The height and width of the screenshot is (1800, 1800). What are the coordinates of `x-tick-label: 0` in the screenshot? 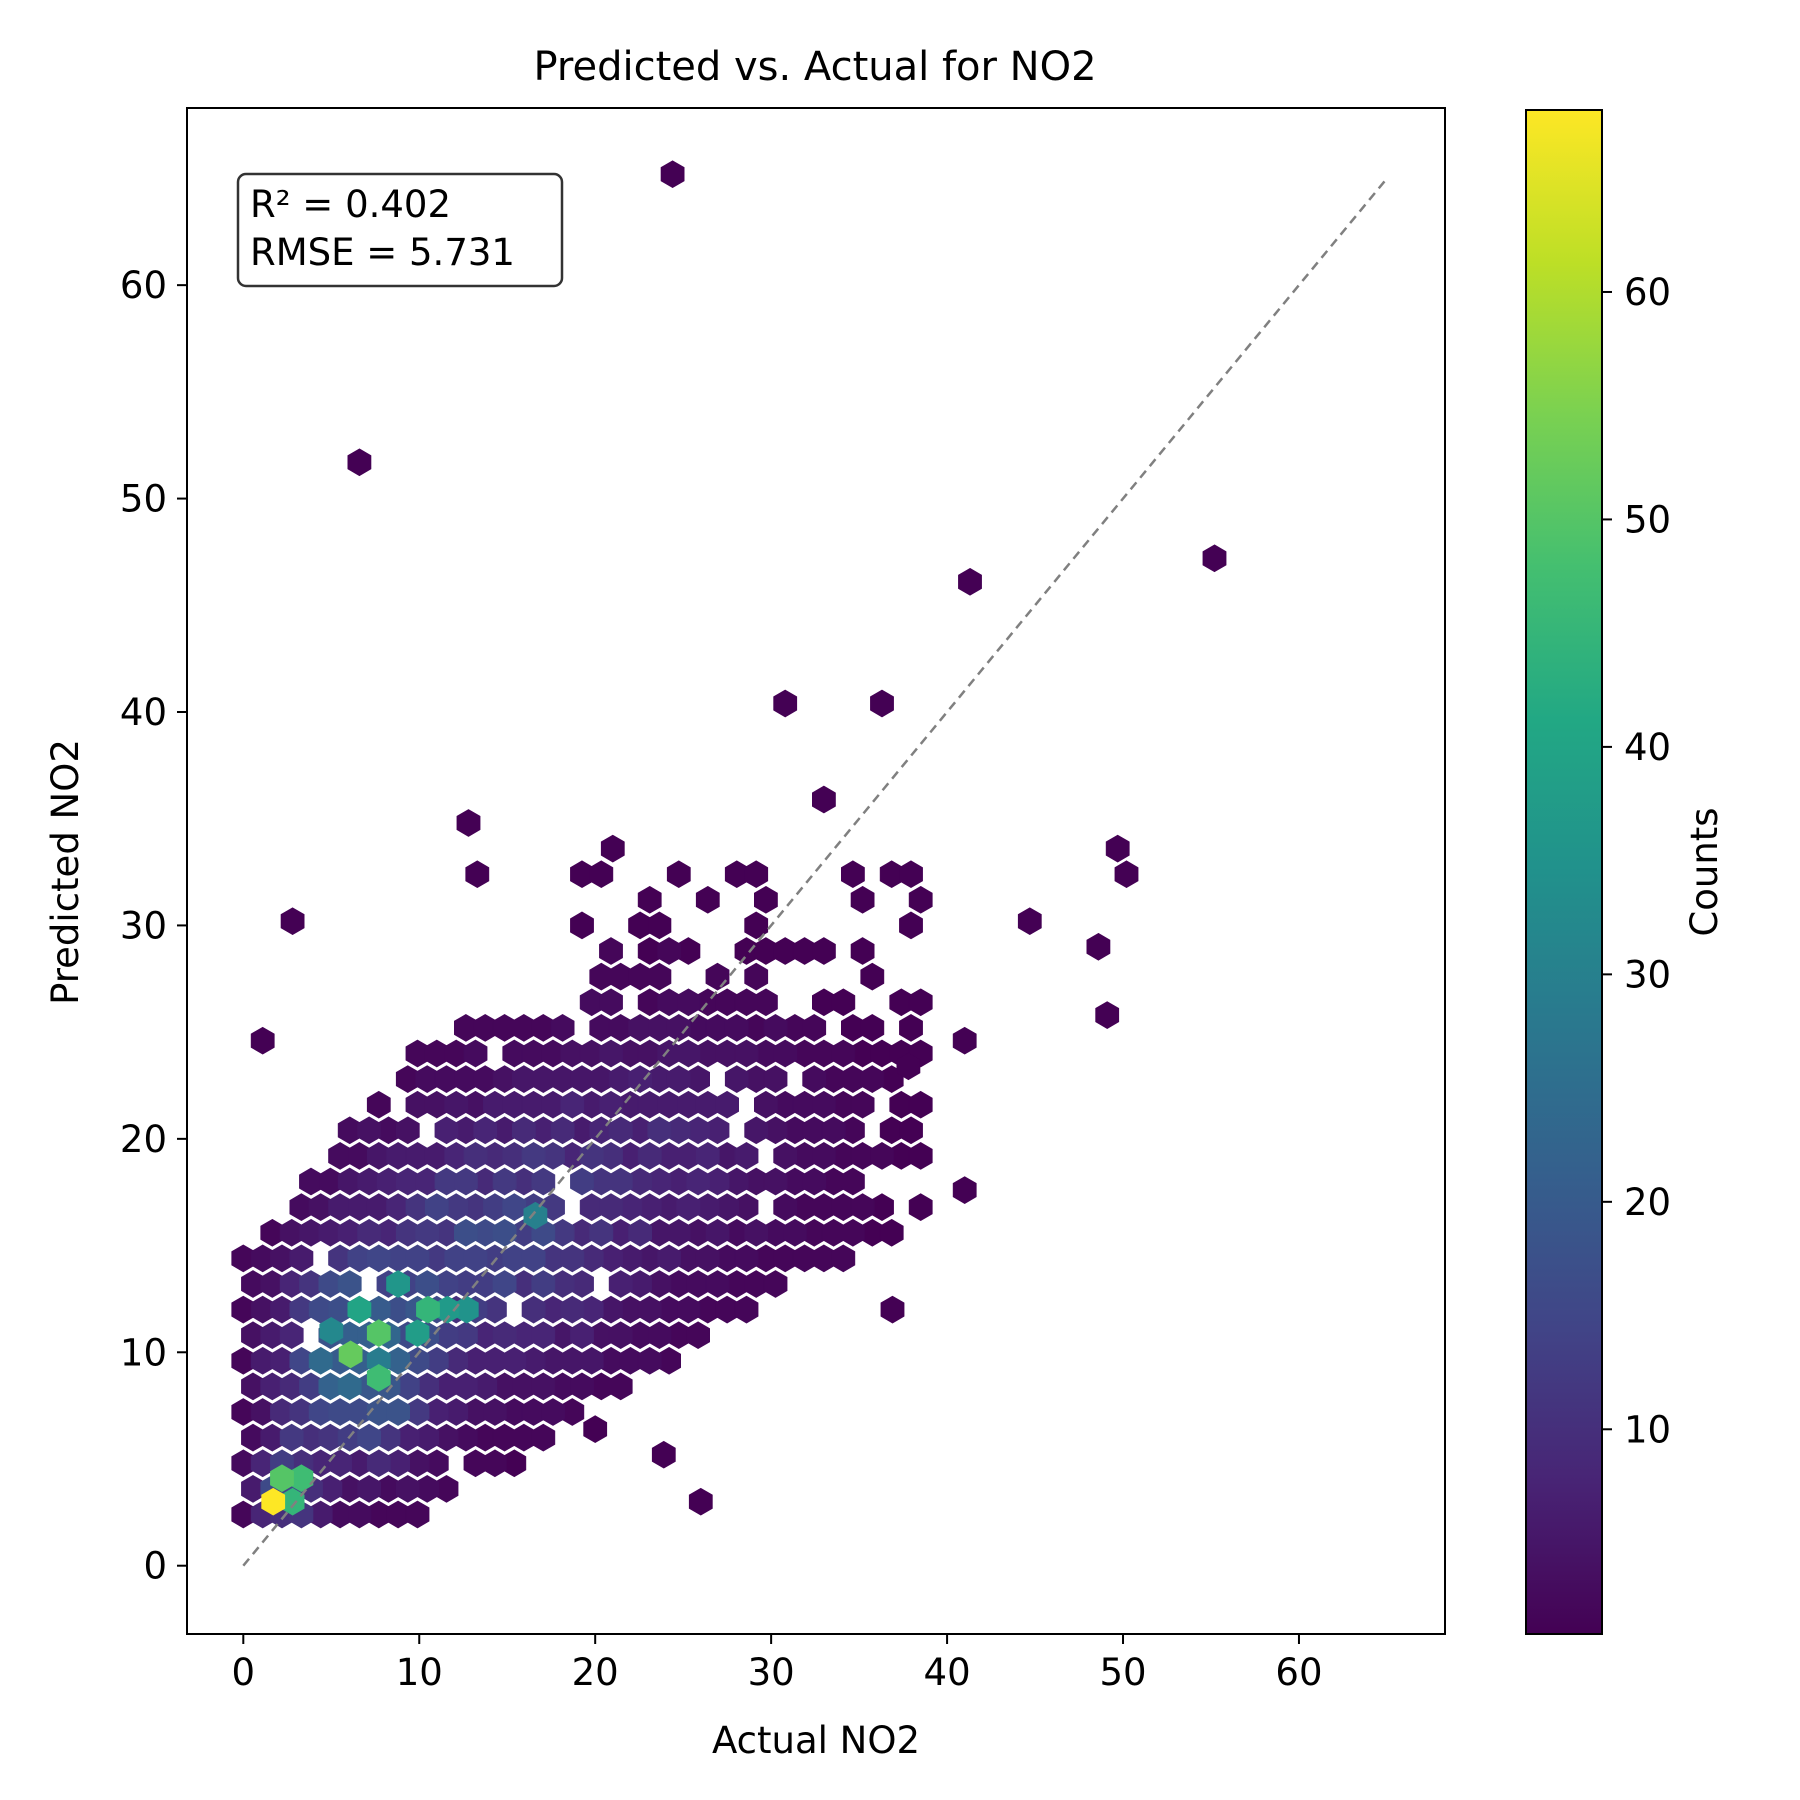 It's located at (244, 1672).